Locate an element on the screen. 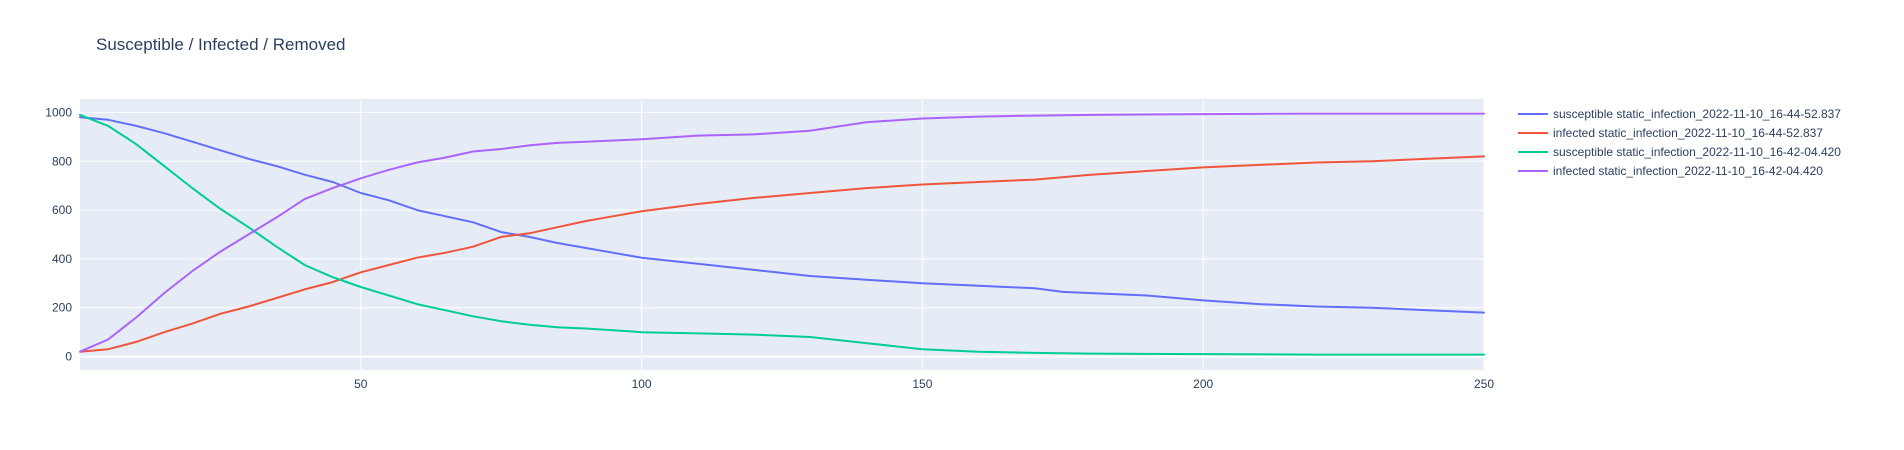 The image size is (1904, 450). x-tick-label: 150 is located at coordinates (922, 384).